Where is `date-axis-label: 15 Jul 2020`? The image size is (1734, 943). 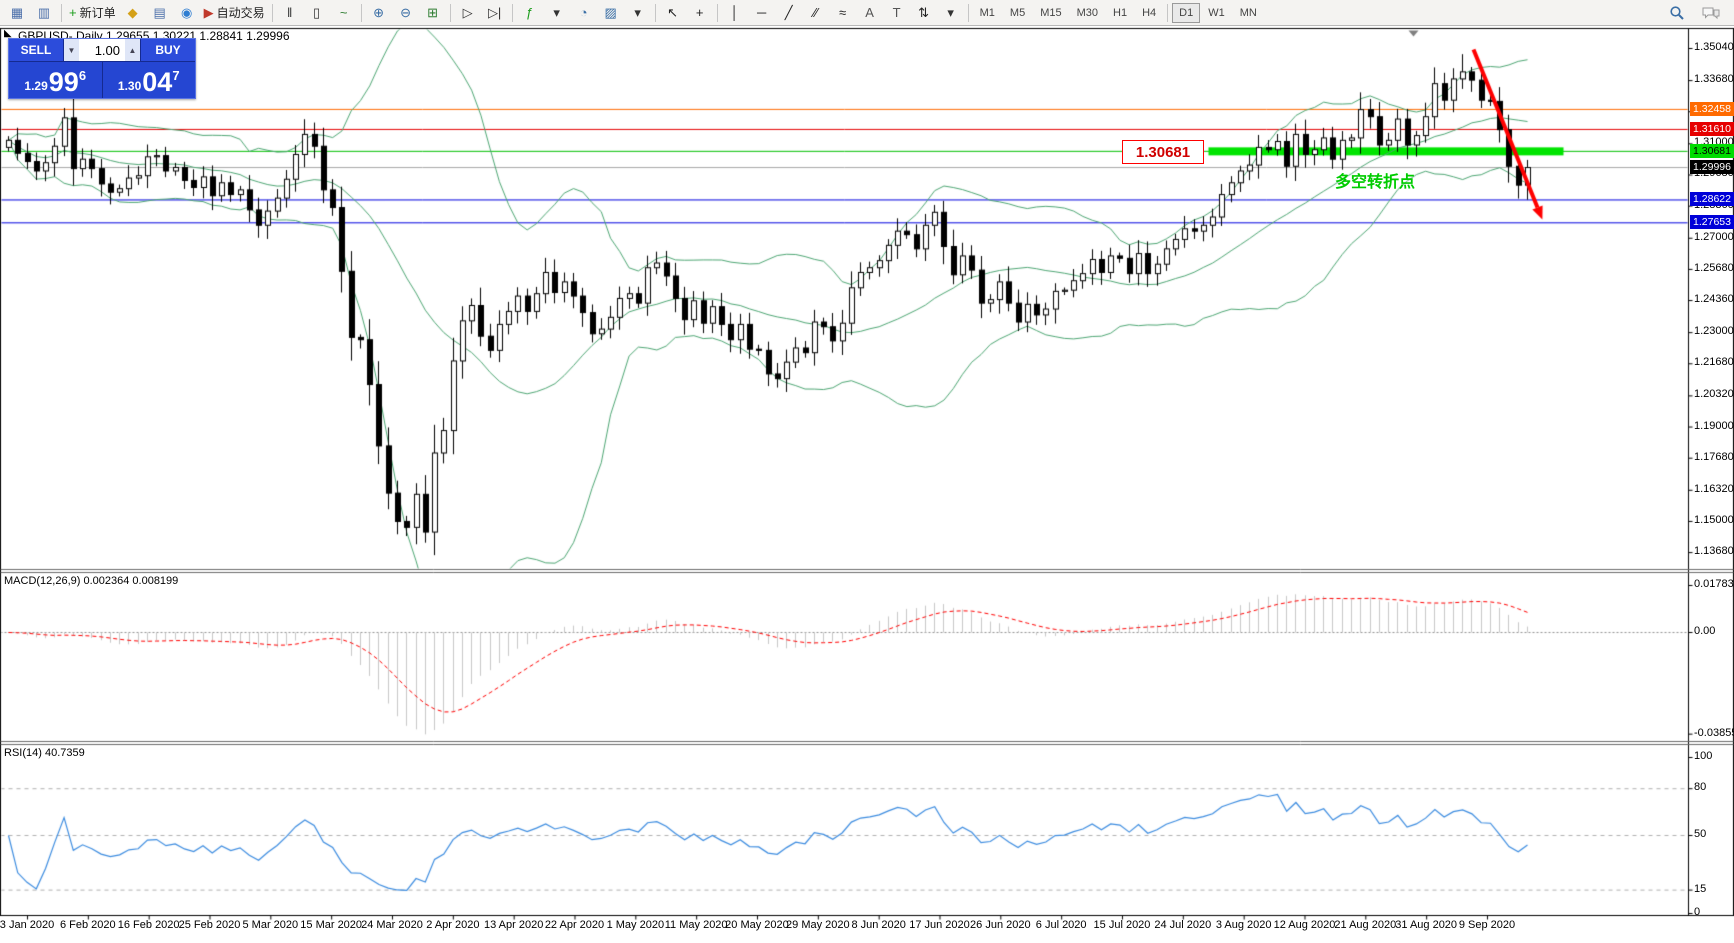
date-axis-label: 15 Jul 2020 is located at coordinates (1122, 925).